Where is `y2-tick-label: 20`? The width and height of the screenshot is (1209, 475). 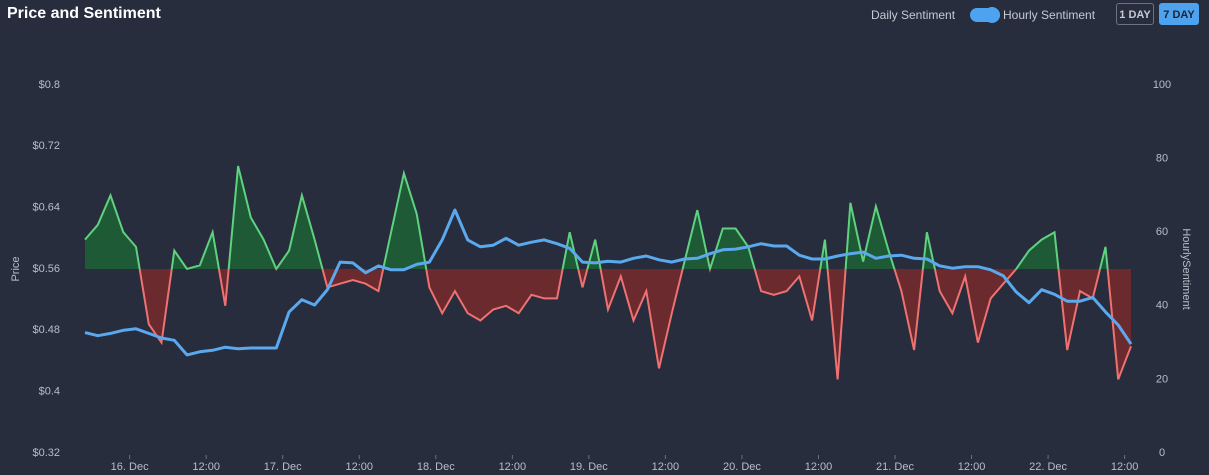
y2-tick-label: 20 is located at coordinates (1162, 379).